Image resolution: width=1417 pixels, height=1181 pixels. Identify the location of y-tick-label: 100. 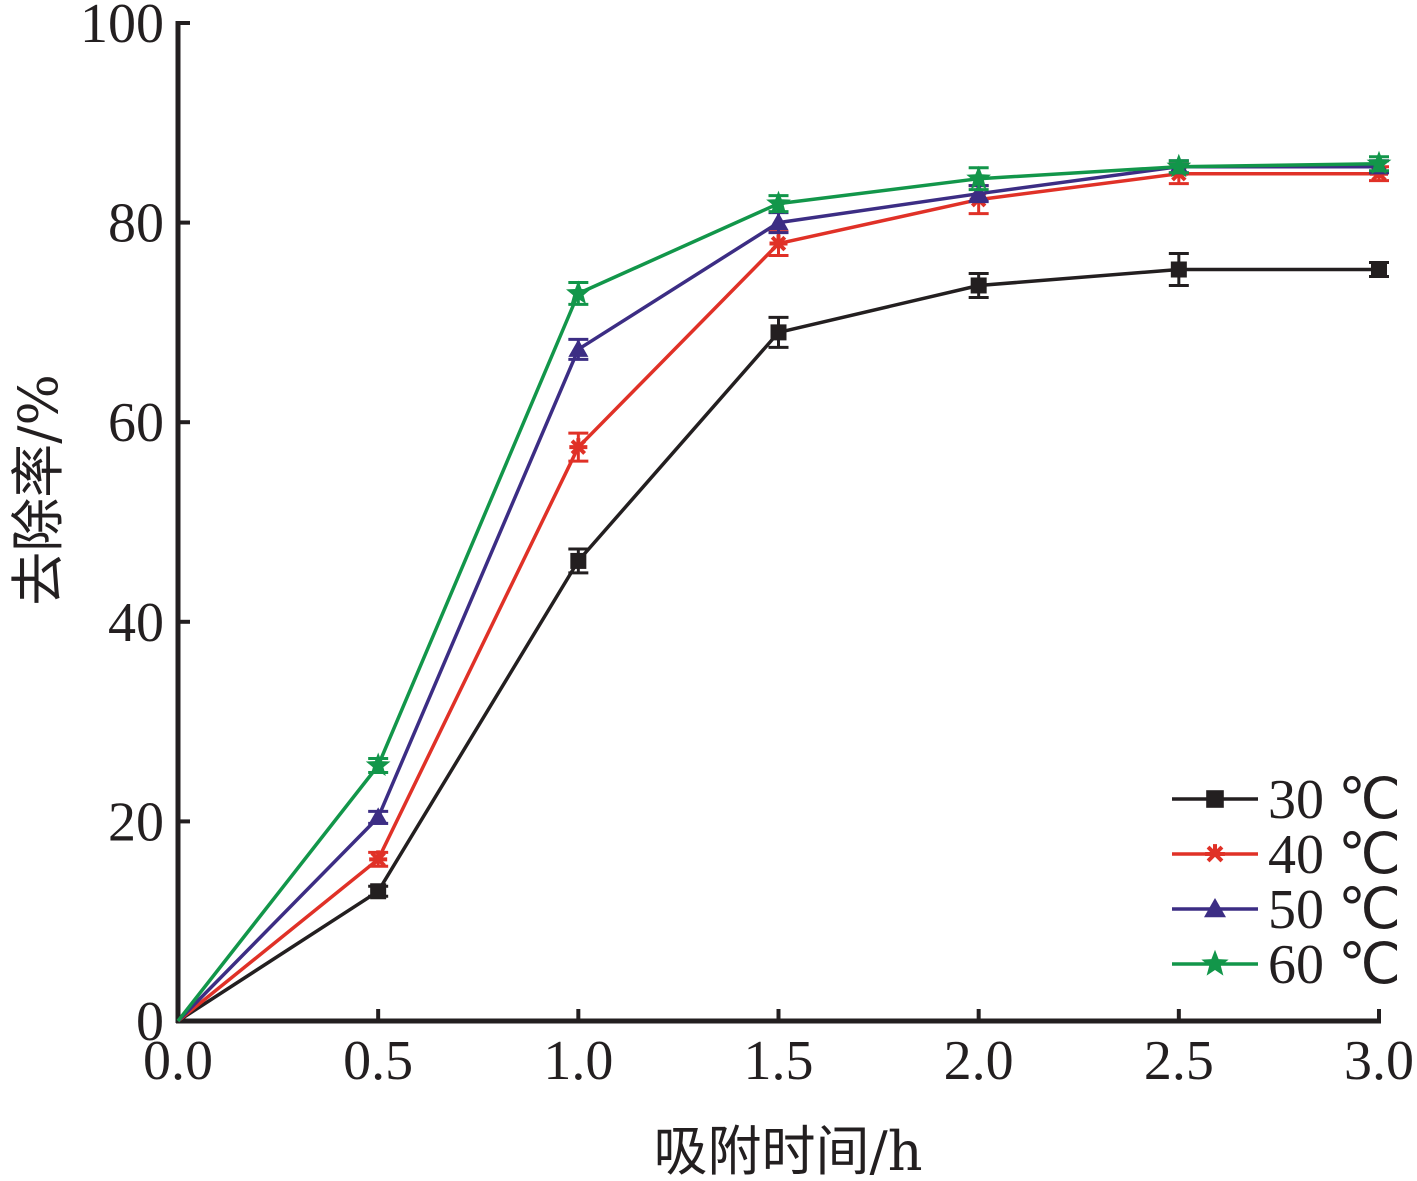
(122, 27).